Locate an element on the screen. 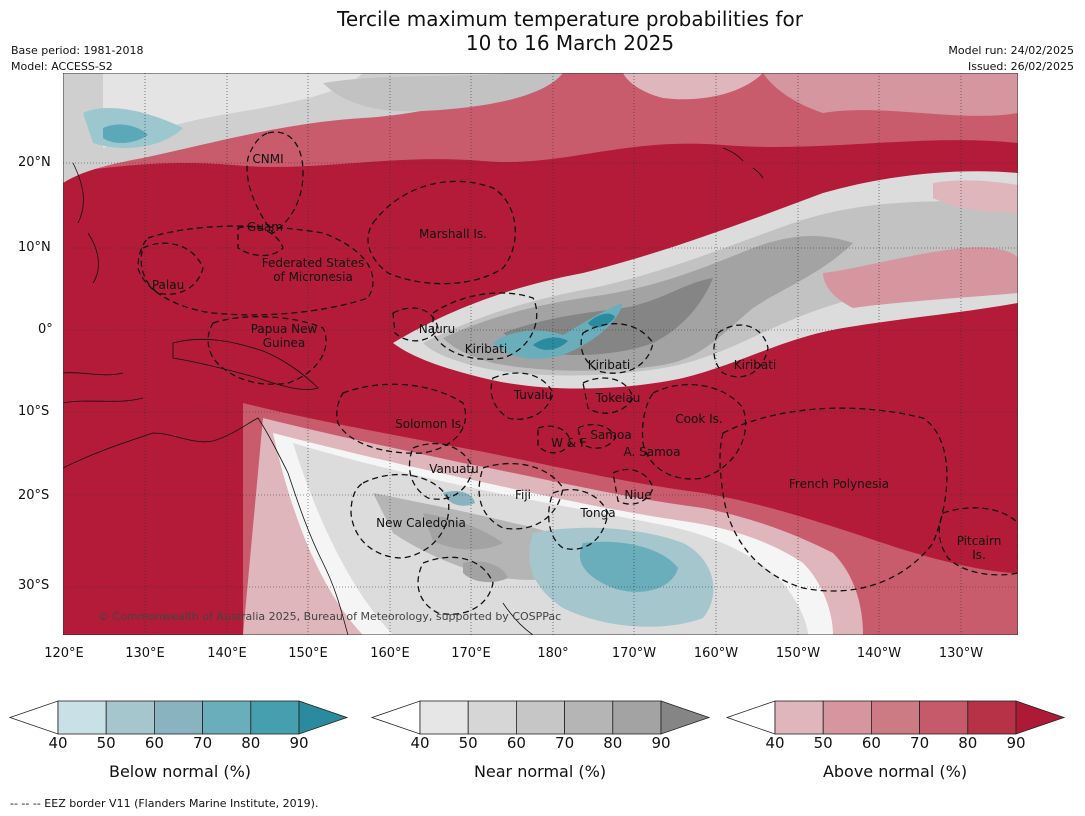 The image size is (1085, 816). eez-solomon is located at coordinates (401, 418).